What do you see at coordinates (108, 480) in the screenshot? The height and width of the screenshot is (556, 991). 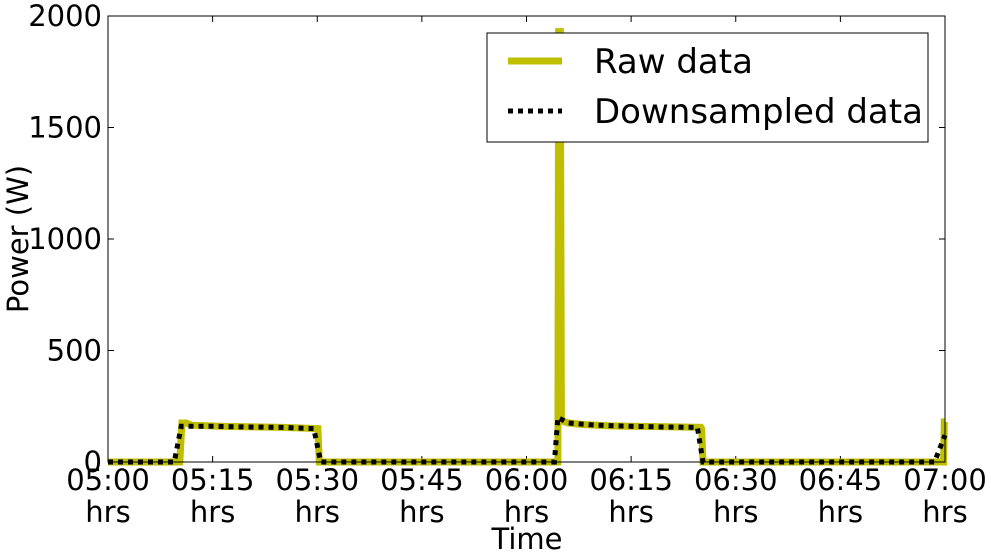 I see `x-tick-label: 05:00` at bounding box center [108, 480].